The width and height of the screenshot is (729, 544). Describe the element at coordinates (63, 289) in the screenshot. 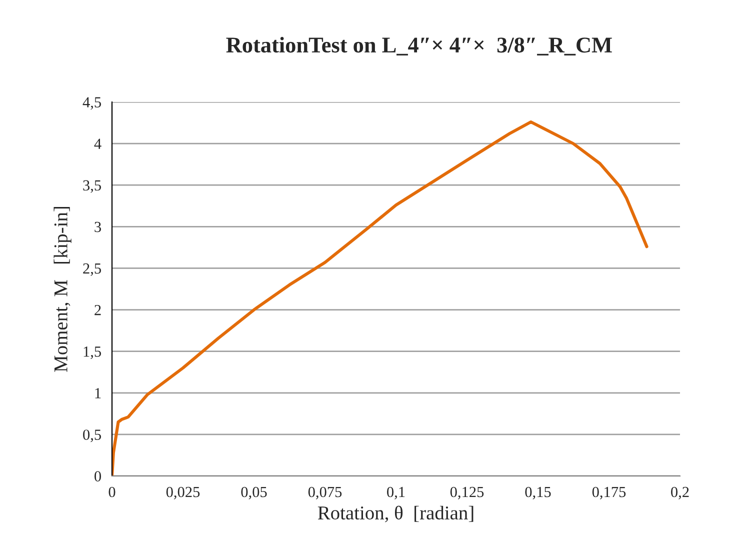

I see `y-axis-title: Moment, M [kip-in]` at that location.